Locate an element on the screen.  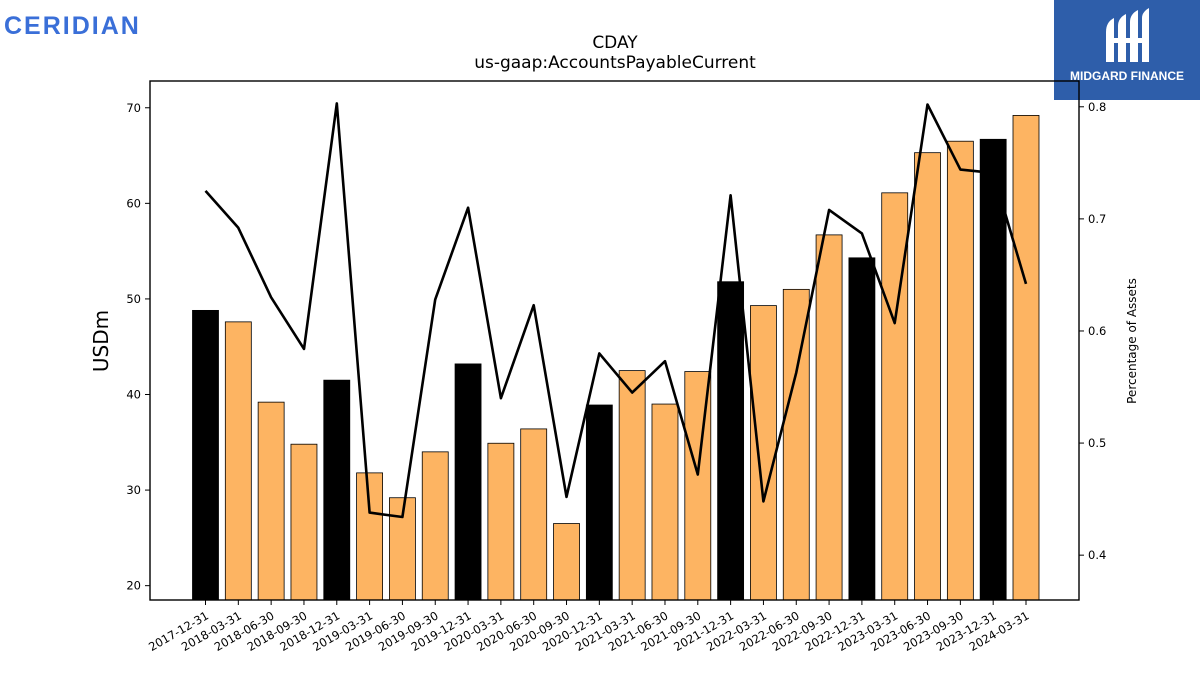
company-logo-text: CERIDIAN is located at coordinates (72, 26).